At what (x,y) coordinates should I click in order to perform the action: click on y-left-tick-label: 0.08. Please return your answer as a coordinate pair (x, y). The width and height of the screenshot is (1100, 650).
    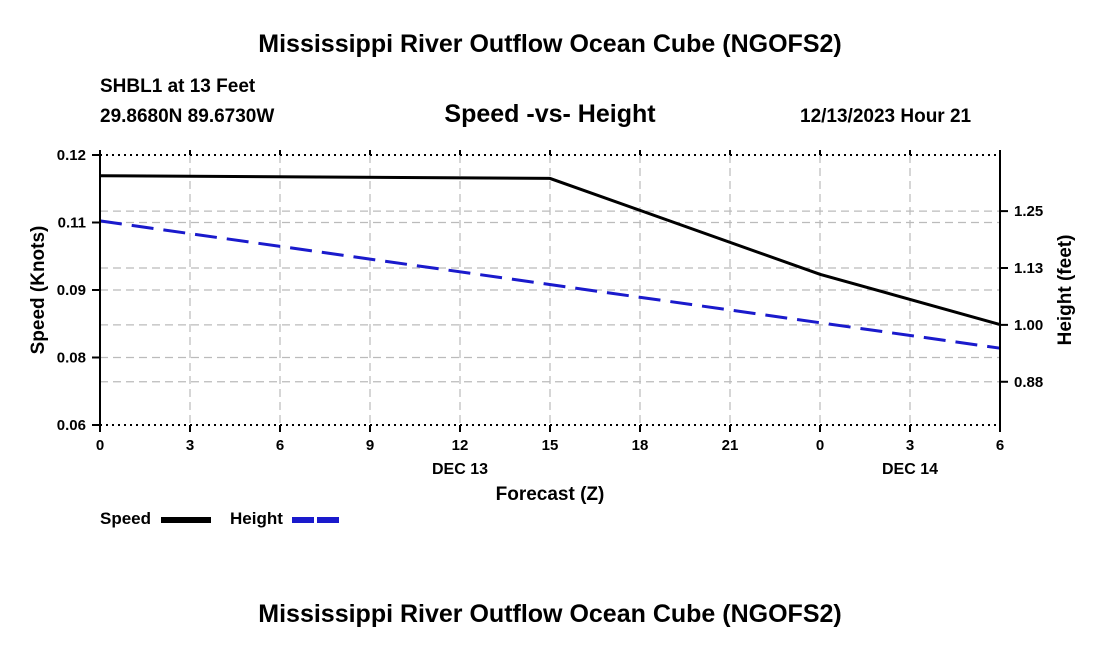
    Looking at the image, I should click on (71, 358).